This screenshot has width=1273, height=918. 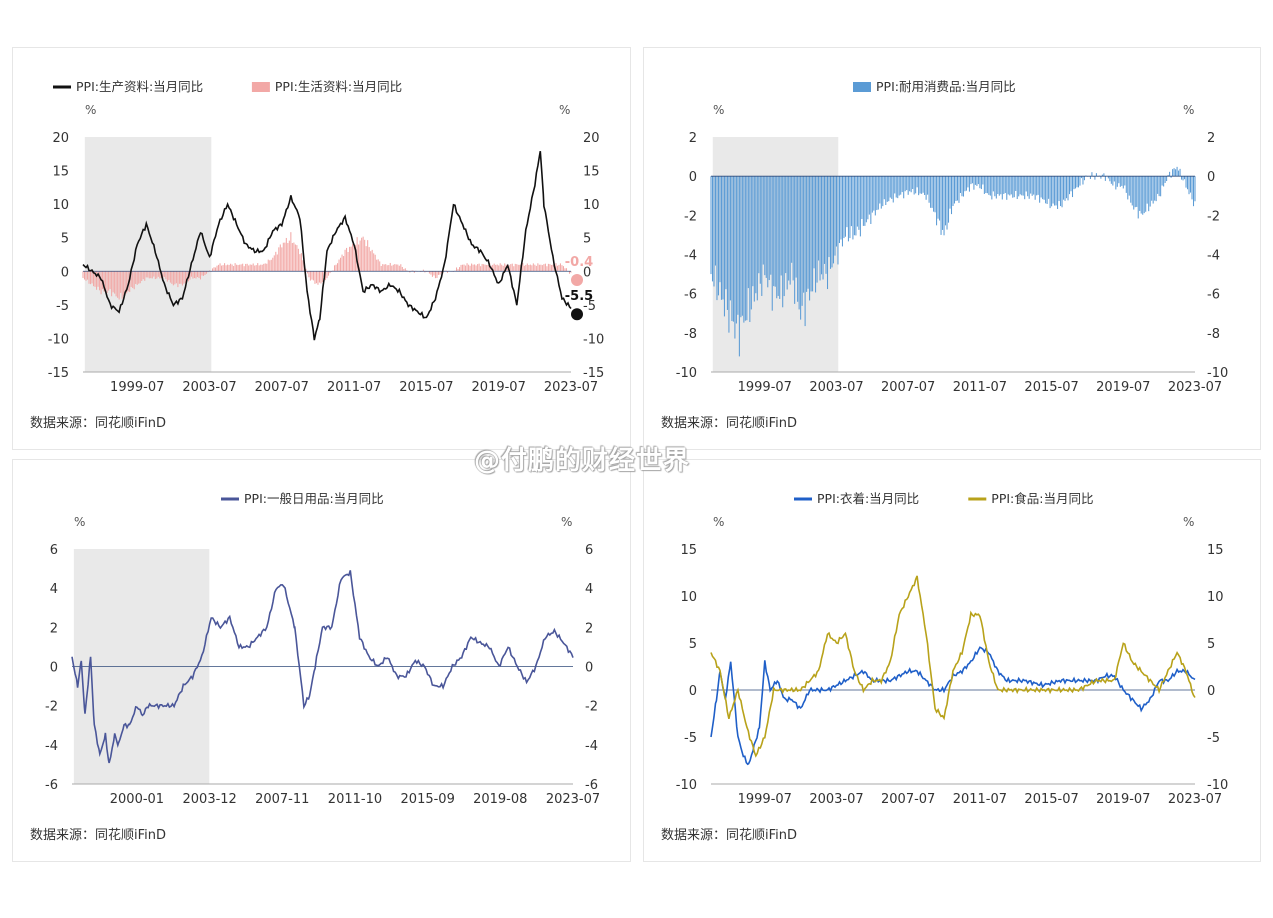 I want to click on y-tick-right: -2, so click(x=591, y=707).